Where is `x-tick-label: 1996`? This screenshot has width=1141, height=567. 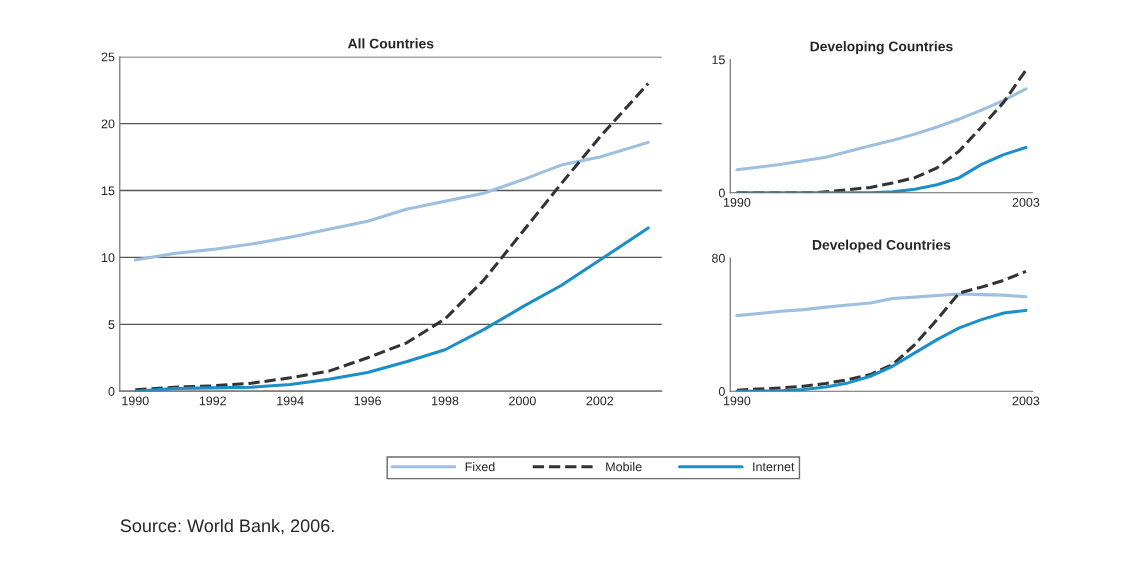 x-tick-label: 1996 is located at coordinates (367, 401).